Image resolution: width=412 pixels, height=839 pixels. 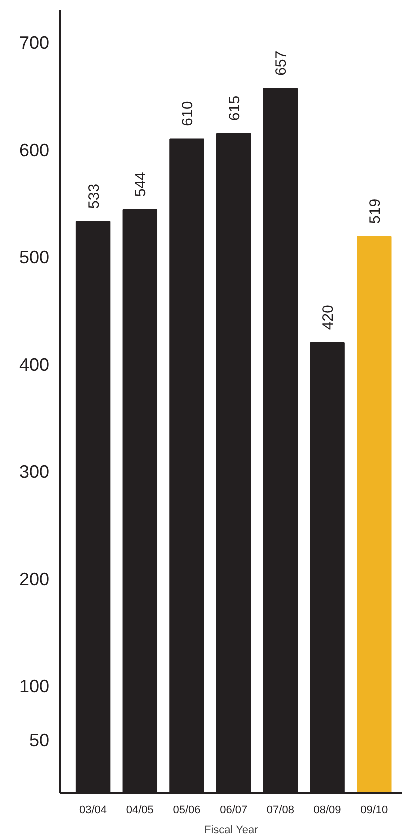 What do you see at coordinates (235, 108) in the screenshot?
I see `data-label: 615` at bounding box center [235, 108].